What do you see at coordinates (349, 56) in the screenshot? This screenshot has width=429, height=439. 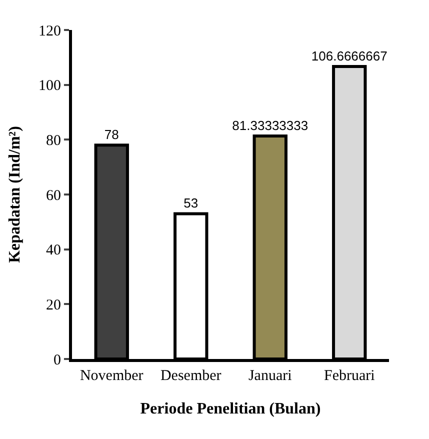 I see `data-label: 106.6666667` at bounding box center [349, 56].